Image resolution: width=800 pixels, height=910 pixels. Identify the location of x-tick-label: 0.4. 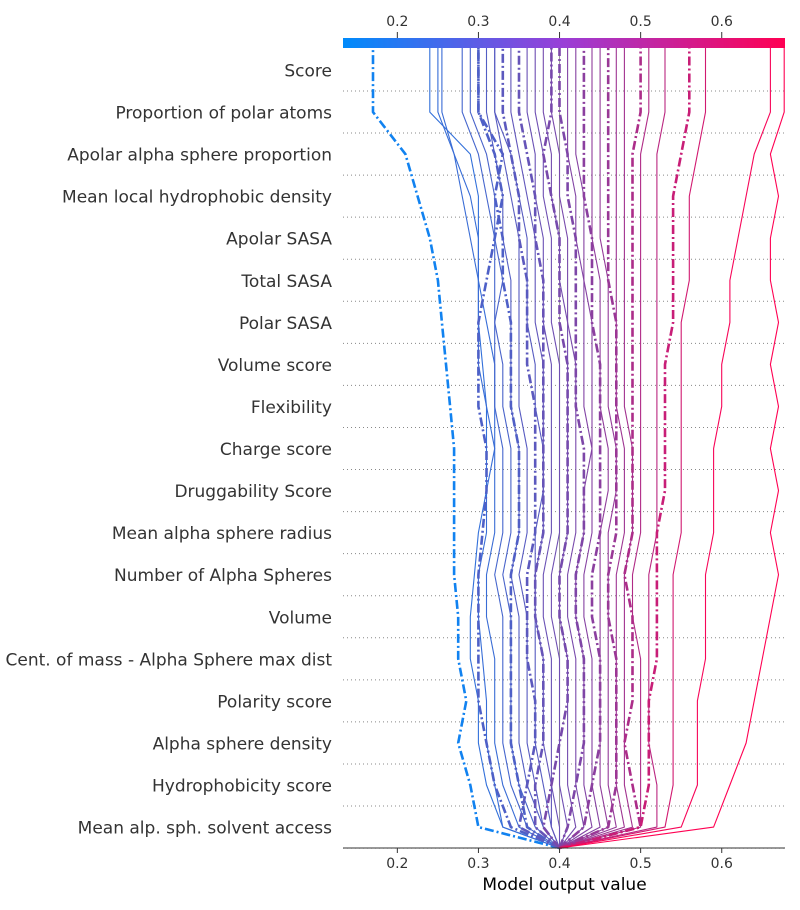
(559, 864).